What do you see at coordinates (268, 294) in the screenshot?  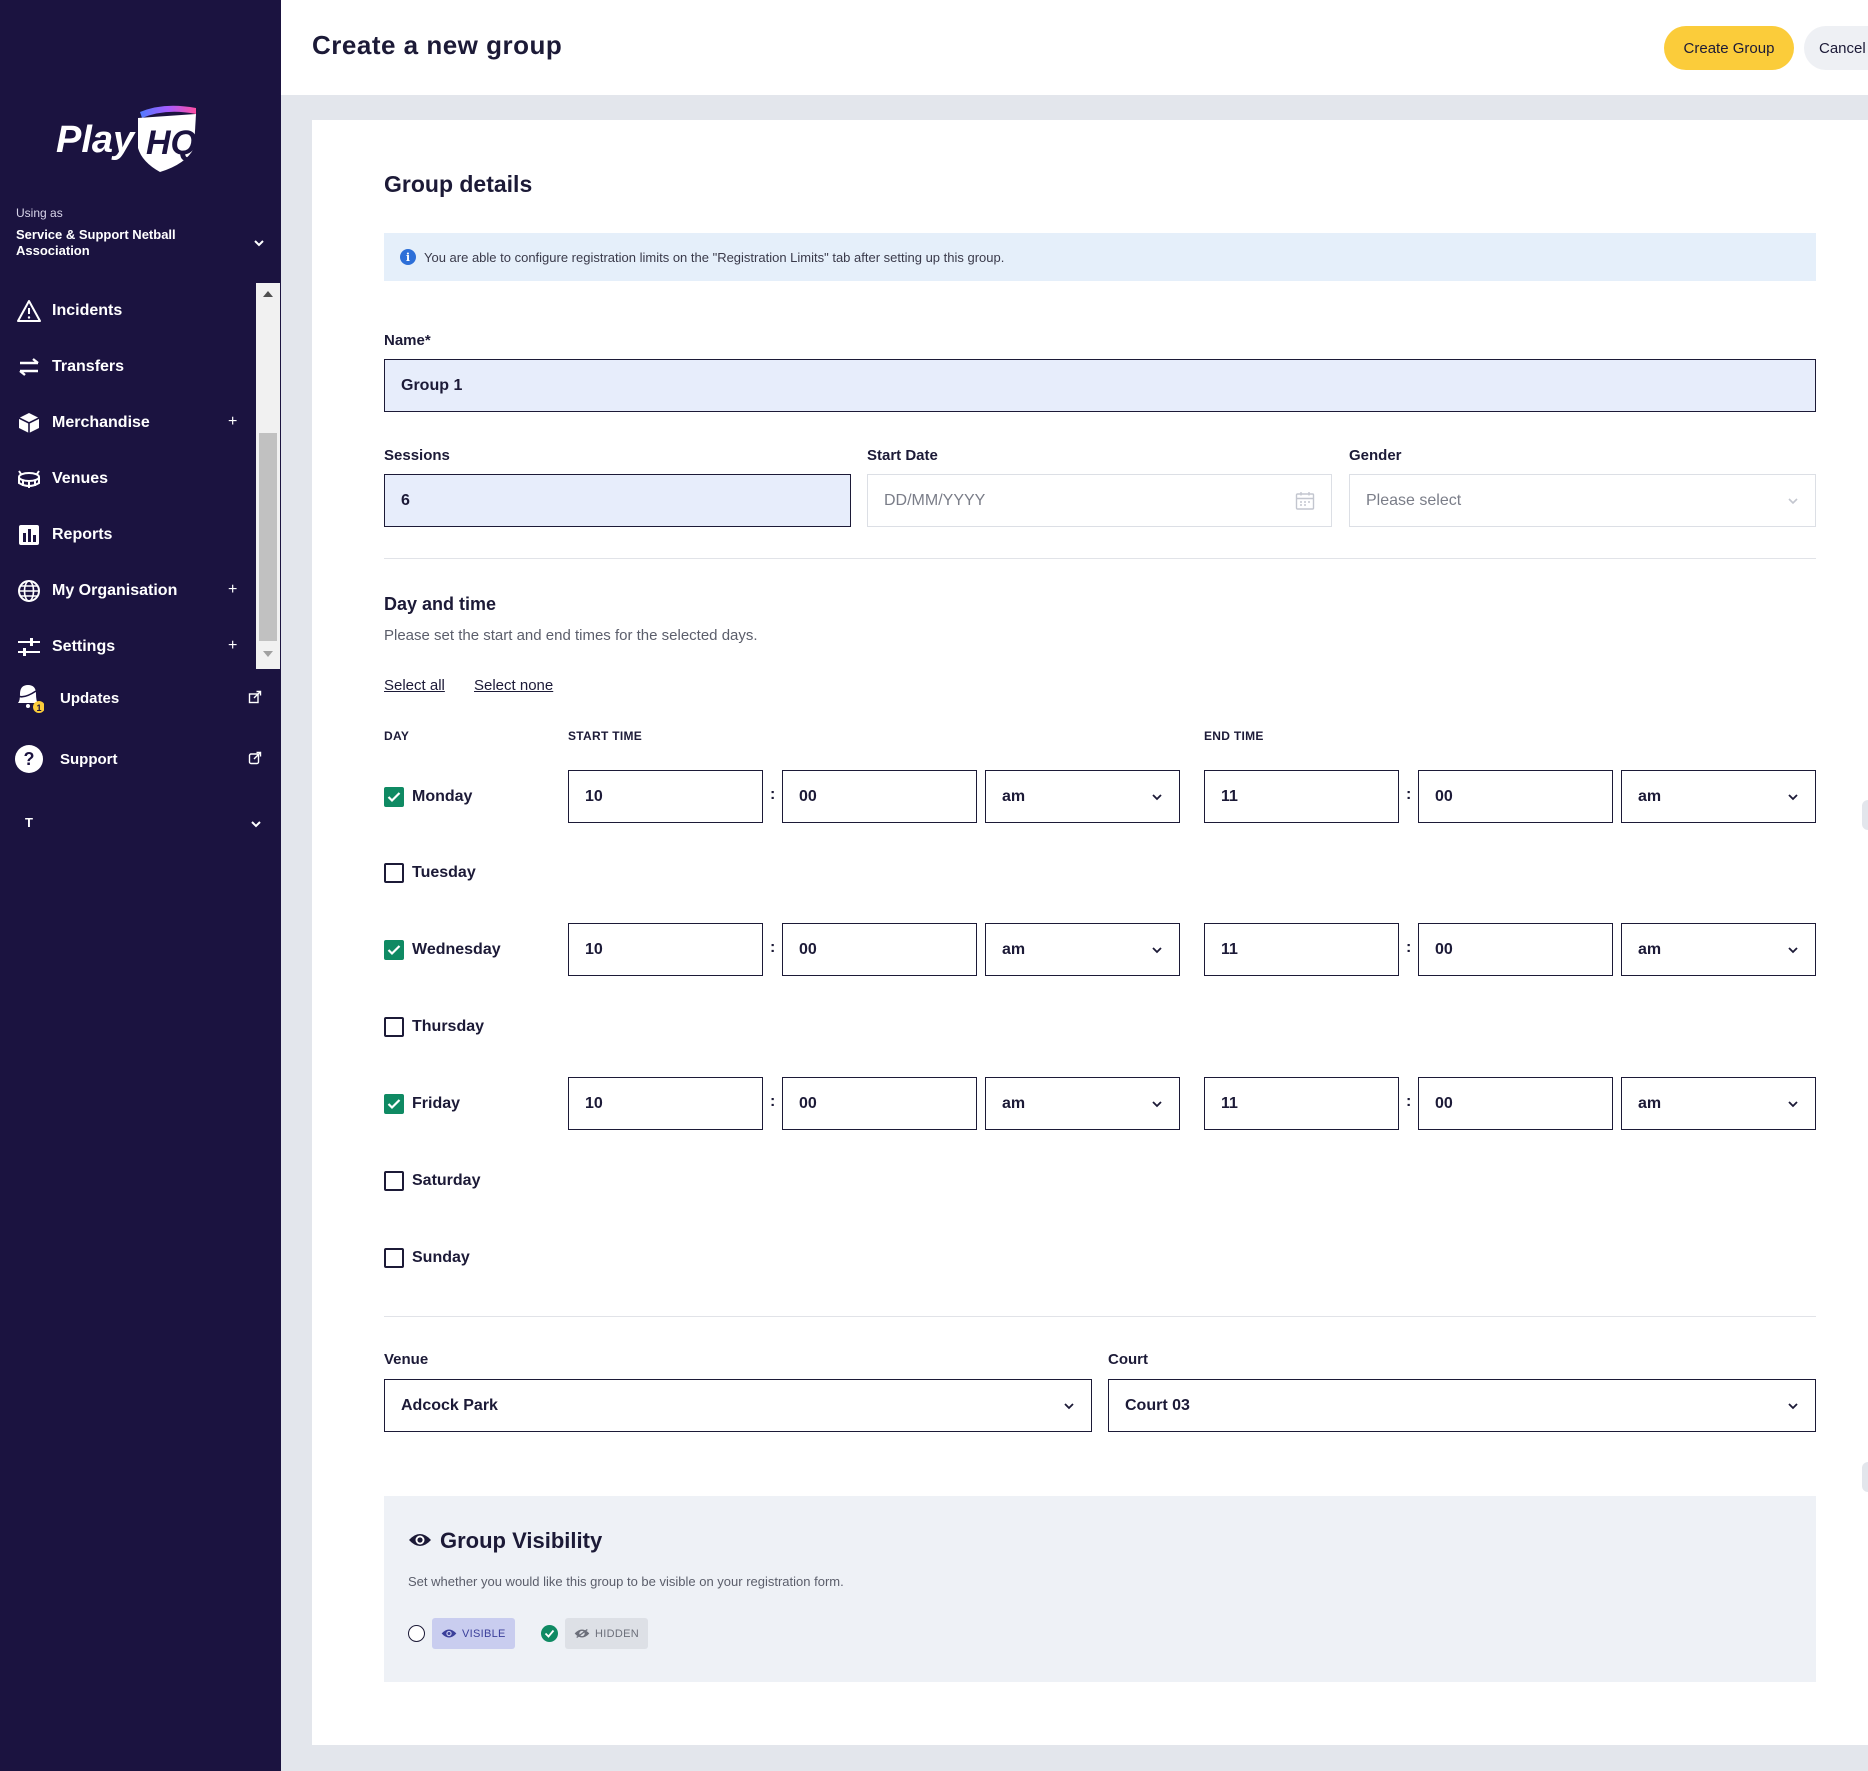 I see `scroll-up-arrow-icon` at bounding box center [268, 294].